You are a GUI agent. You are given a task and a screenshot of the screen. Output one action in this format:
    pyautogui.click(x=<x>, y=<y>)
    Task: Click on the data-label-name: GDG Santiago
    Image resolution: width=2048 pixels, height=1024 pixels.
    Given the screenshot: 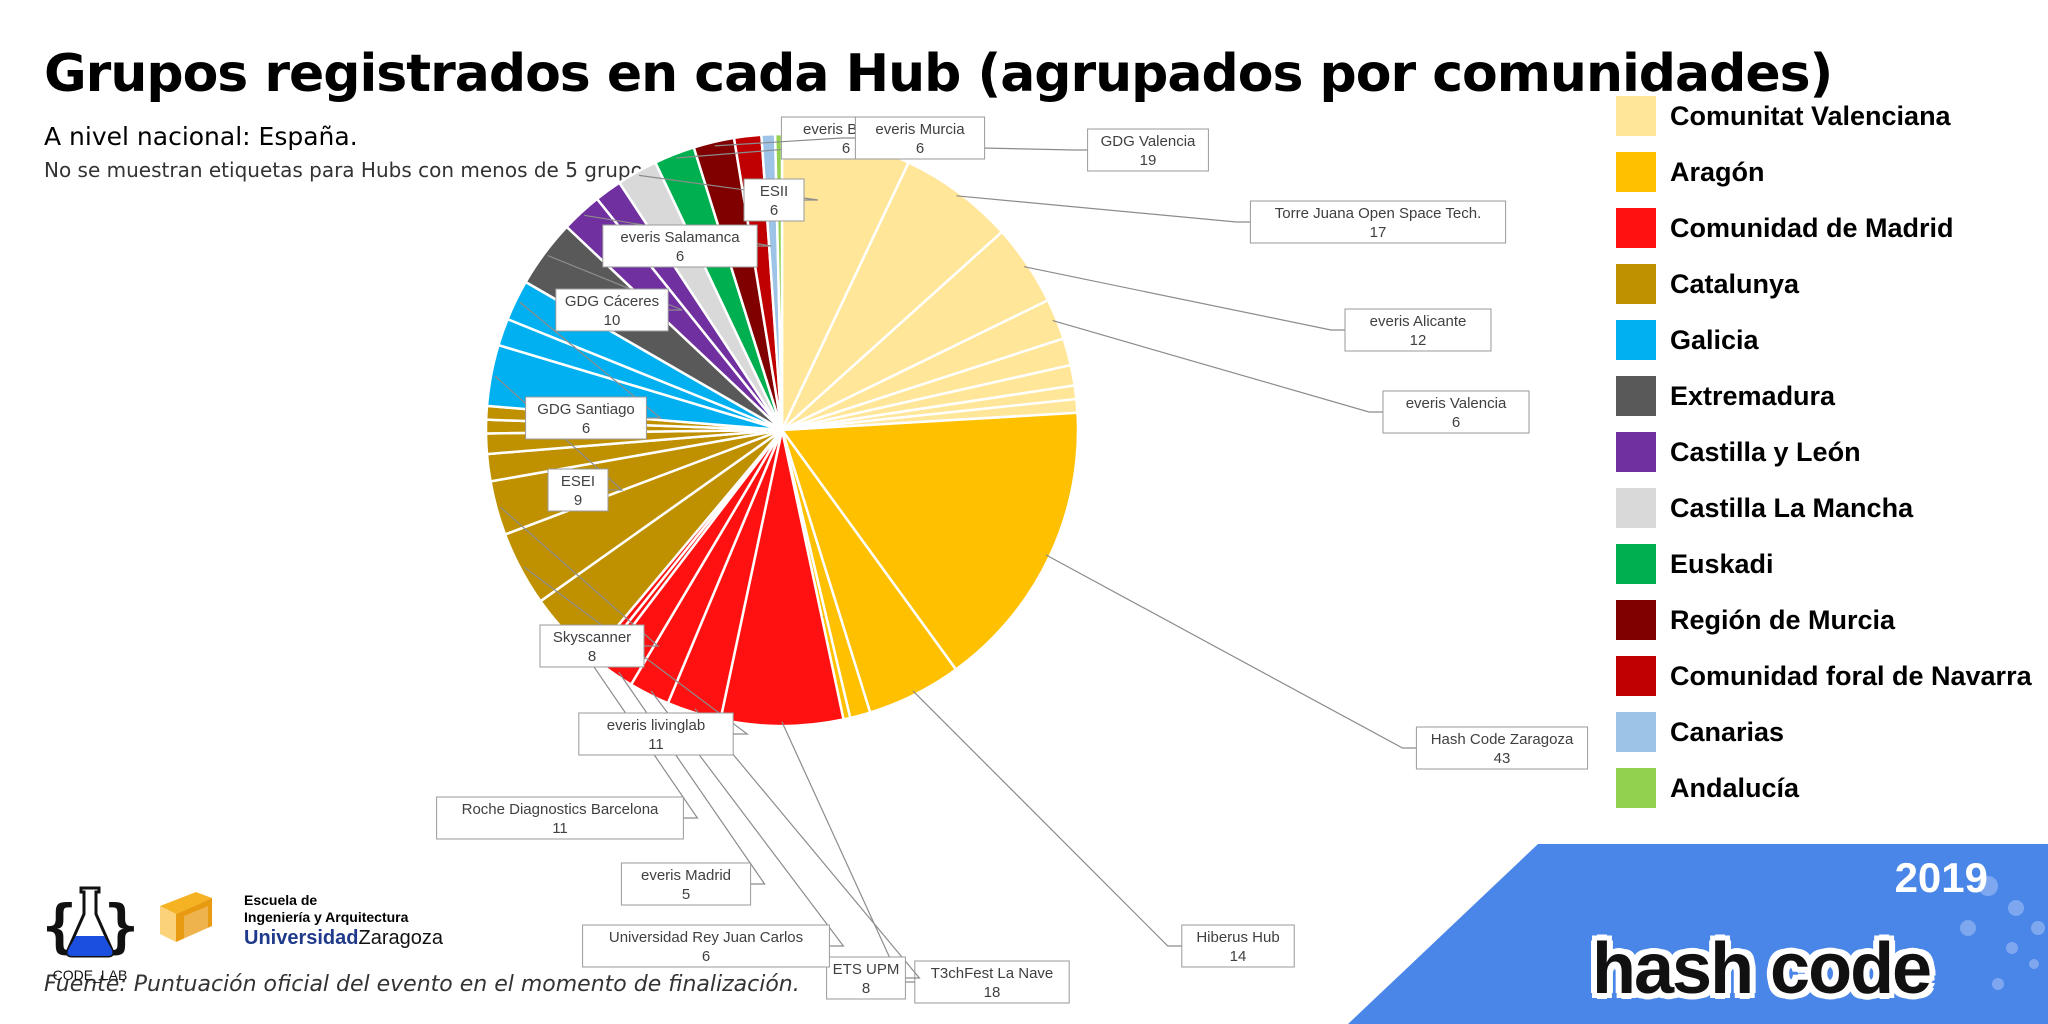 What is the action you would take?
    pyautogui.click(x=586, y=409)
    